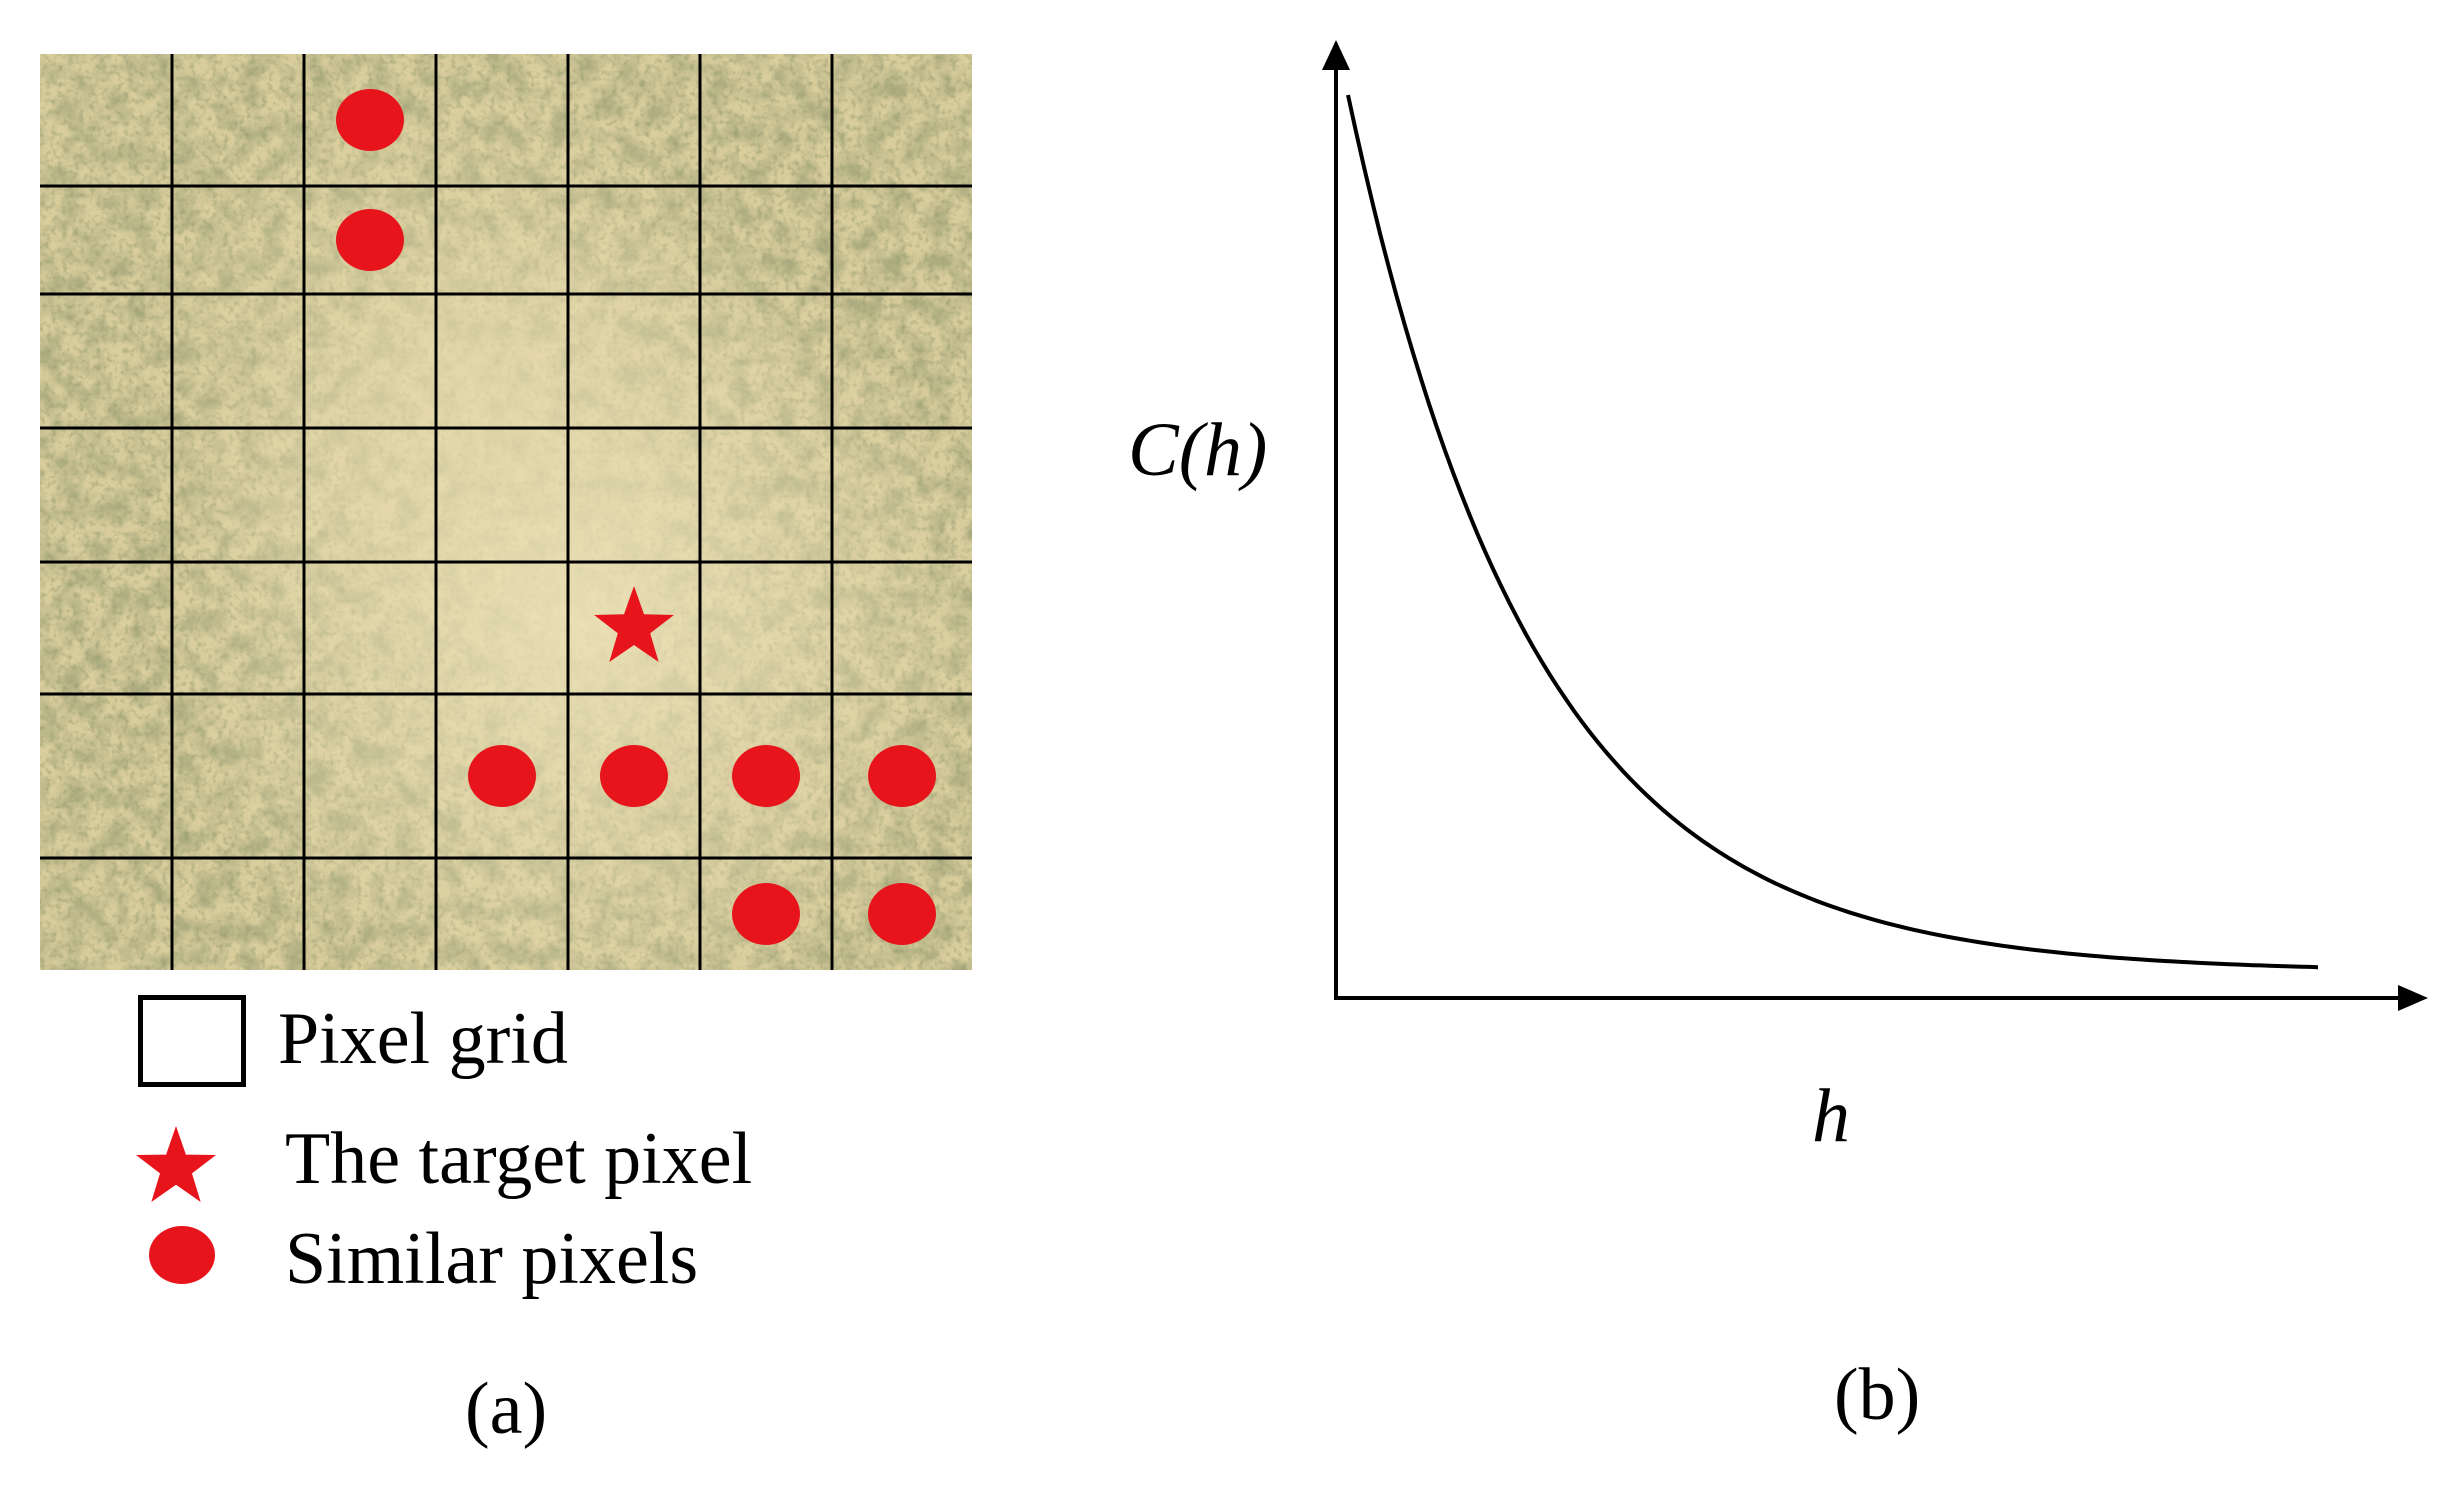  I want to click on legend-target-pixel-label: The target pixel, so click(519, 1159).